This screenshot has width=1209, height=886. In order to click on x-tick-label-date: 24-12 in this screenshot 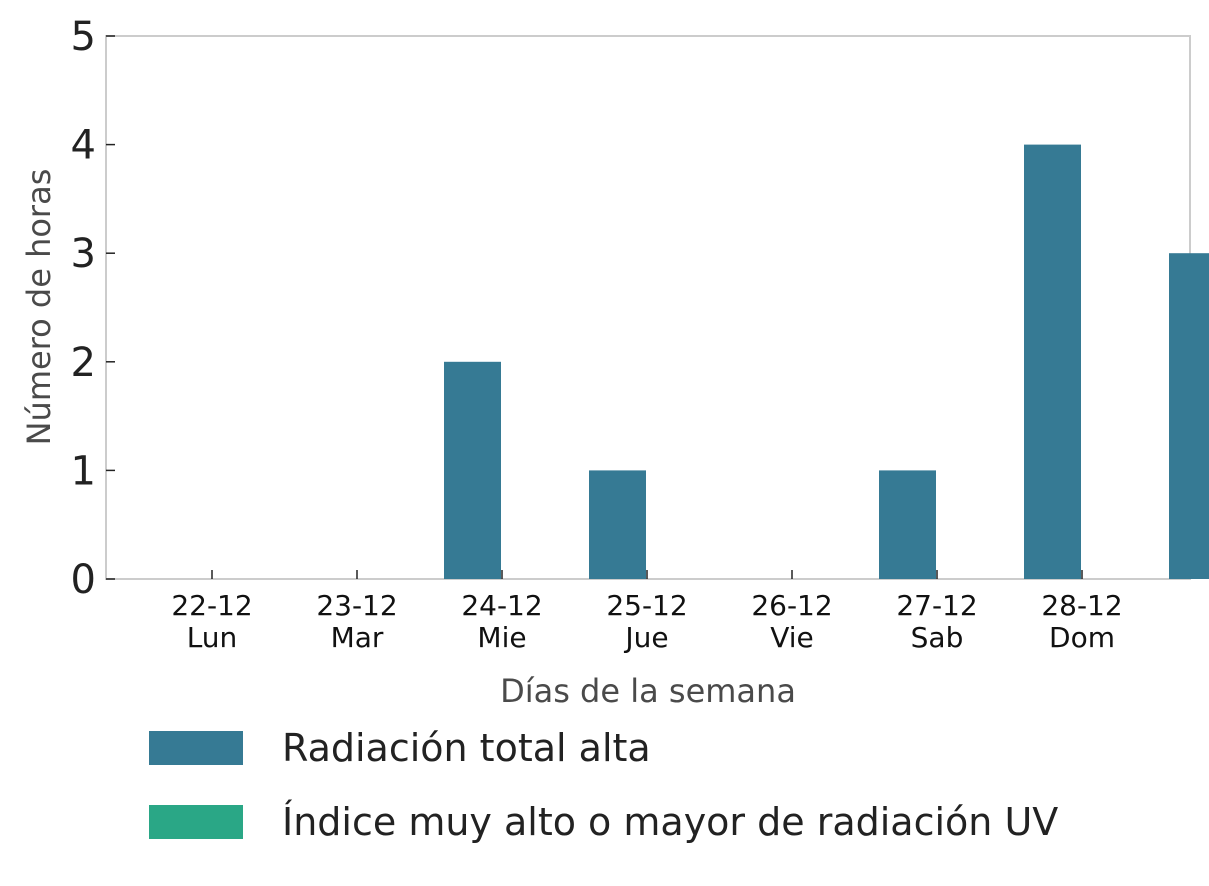, I will do `click(501, 605)`.